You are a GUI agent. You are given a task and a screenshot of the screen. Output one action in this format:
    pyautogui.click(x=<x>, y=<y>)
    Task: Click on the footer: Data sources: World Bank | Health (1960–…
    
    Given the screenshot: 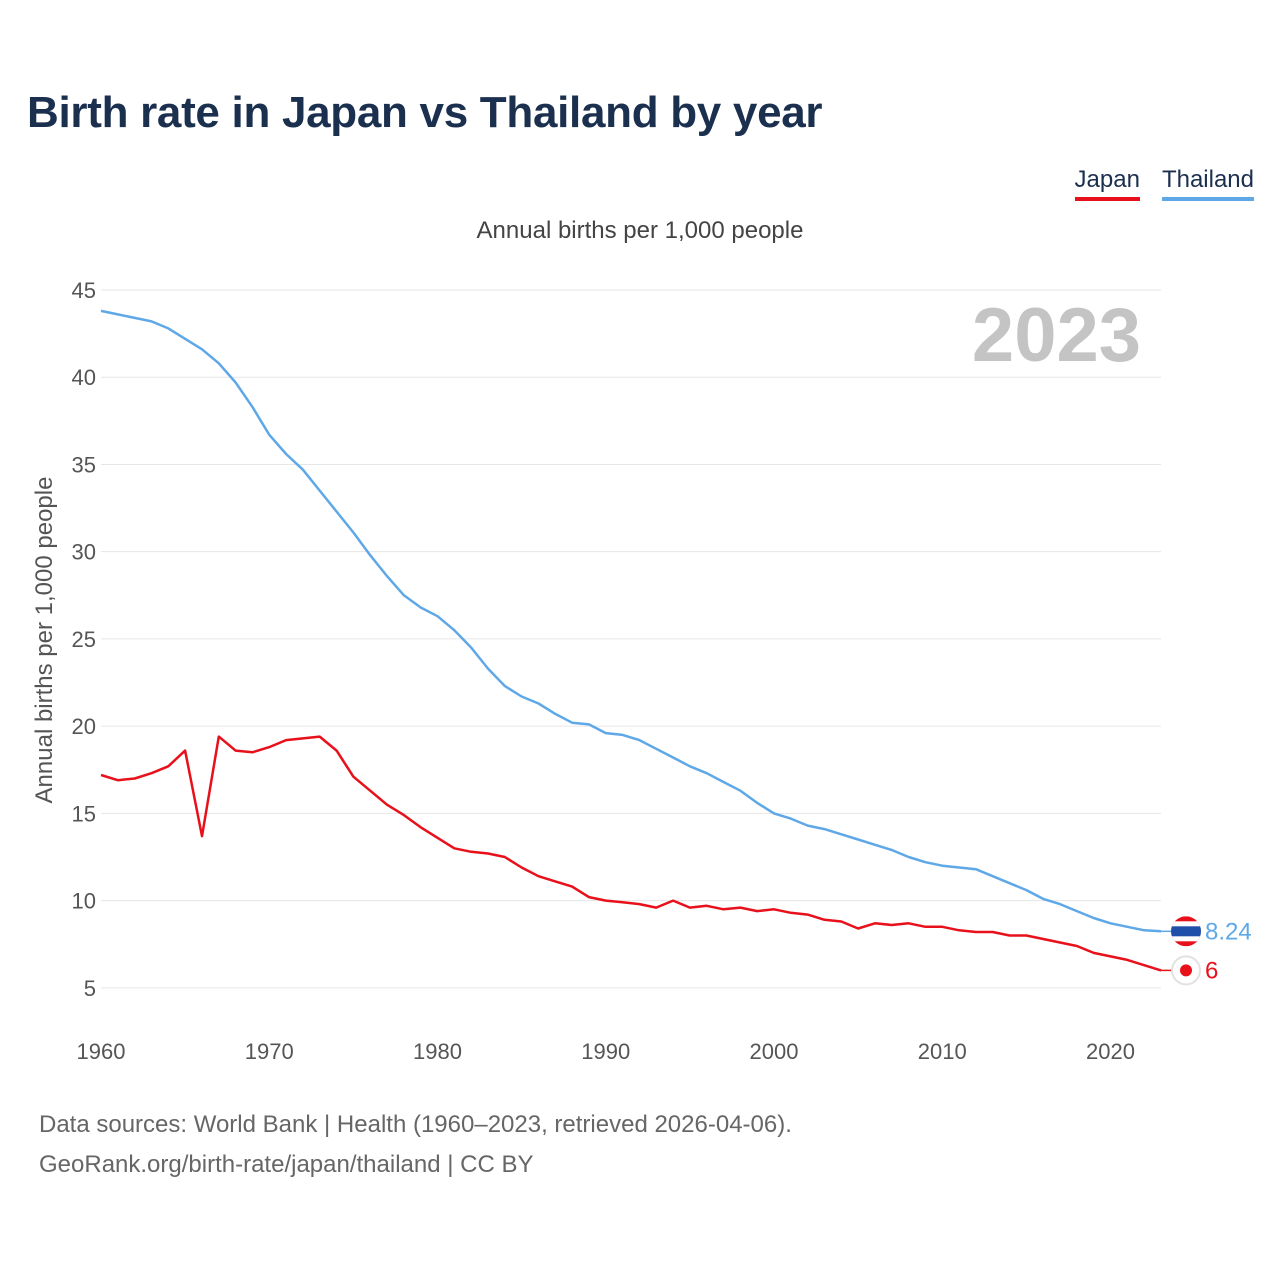 What is the action you would take?
    pyautogui.click(x=415, y=1145)
    